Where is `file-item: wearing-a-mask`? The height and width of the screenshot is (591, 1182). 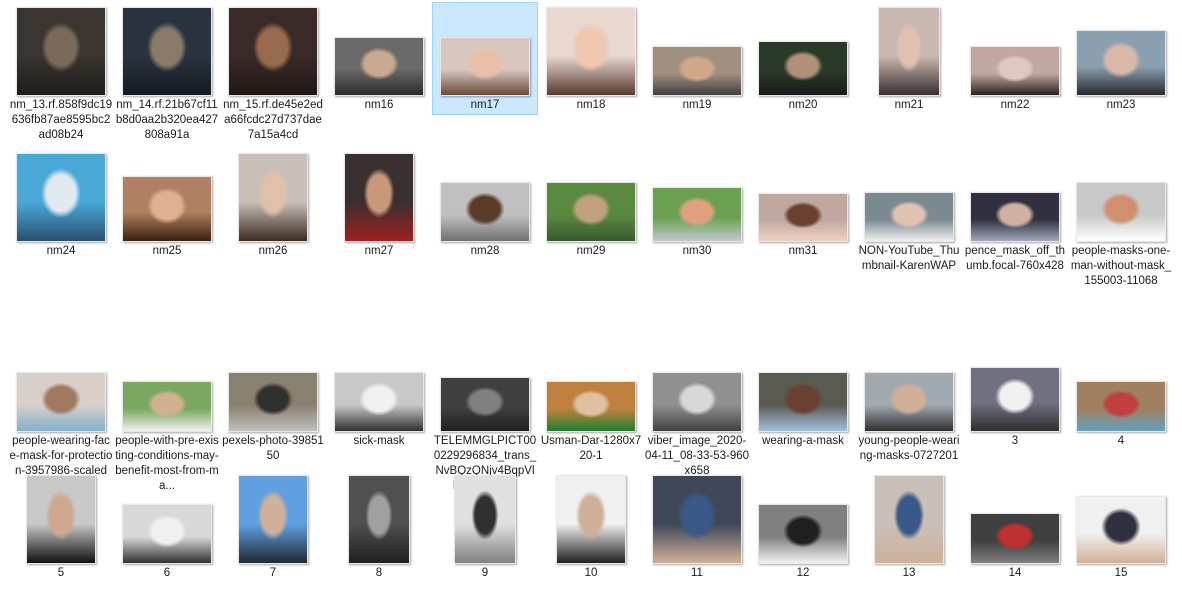
file-item: wearing-a-mask is located at coordinates (803, 393).